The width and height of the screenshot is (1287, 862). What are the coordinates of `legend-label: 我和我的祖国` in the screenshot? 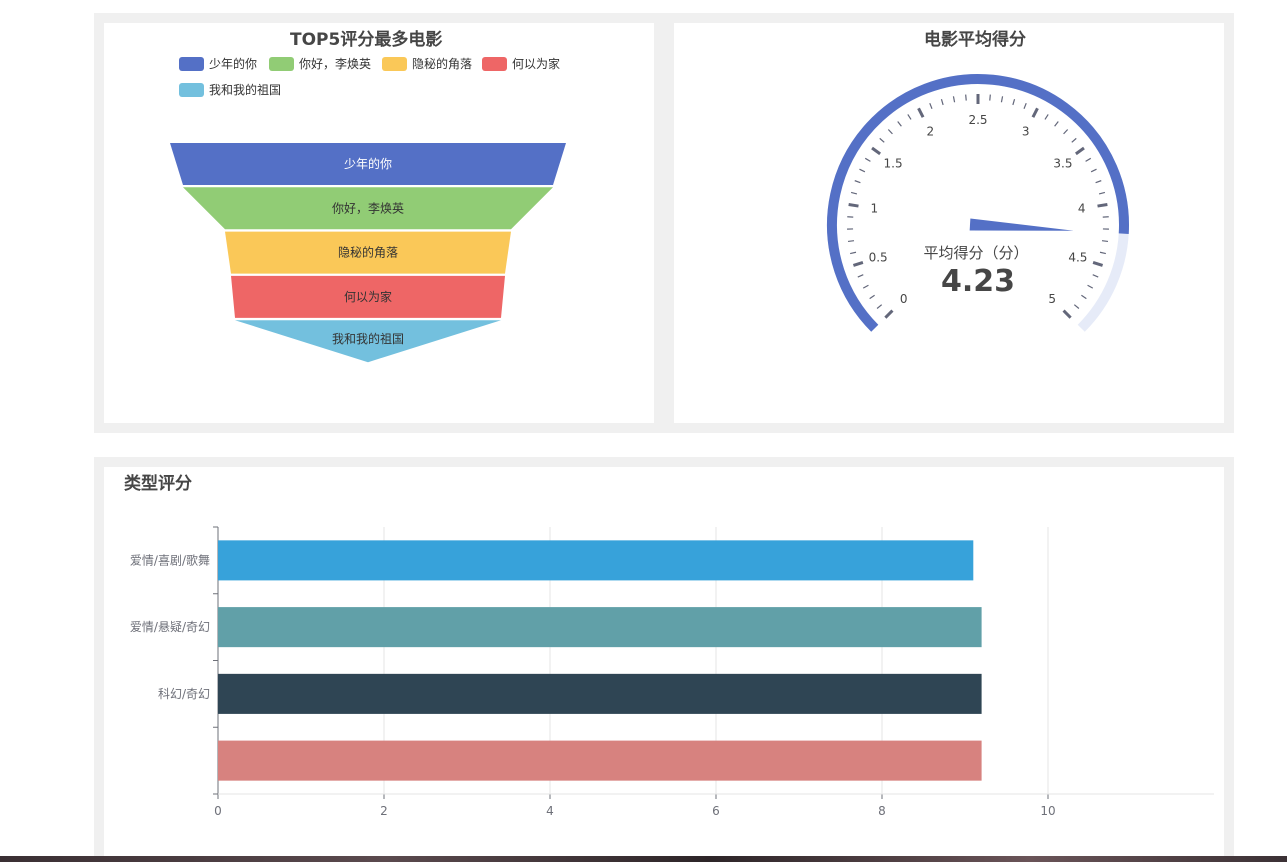 It's located at (245, 90).